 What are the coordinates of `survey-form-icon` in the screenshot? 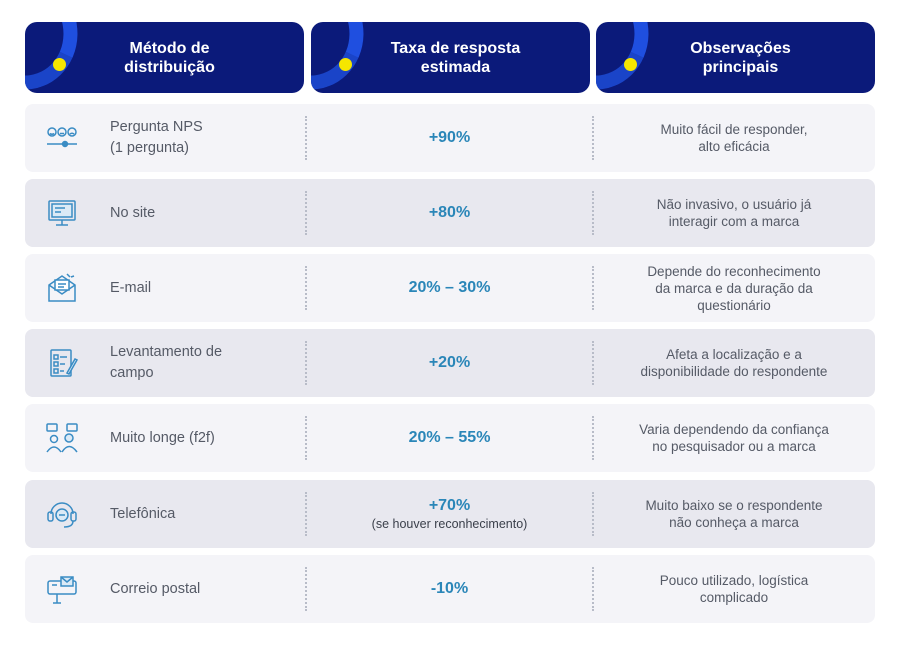 It's located at (62, 363).